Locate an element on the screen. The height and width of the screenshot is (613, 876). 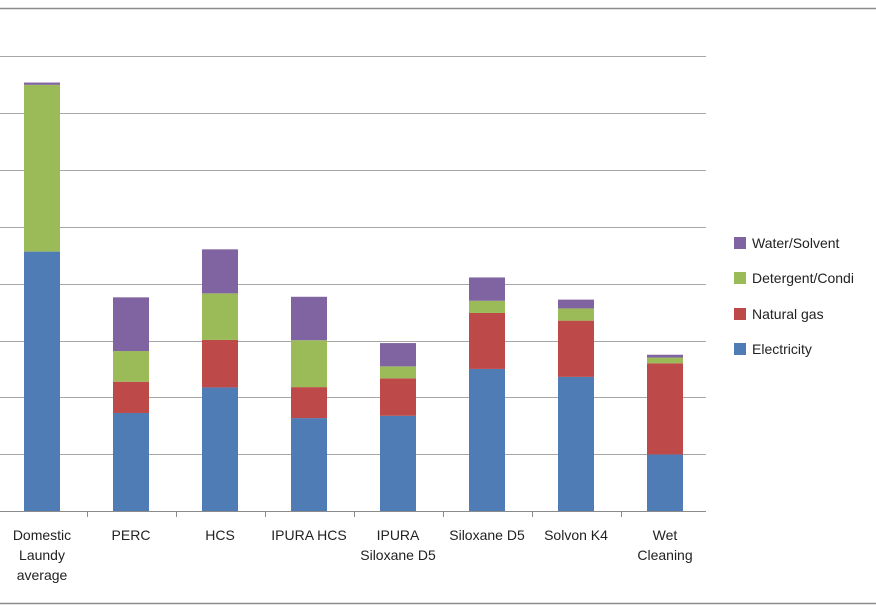
x-tick-label: IPURA Siloxane D5 is located at coordinates (398, 545).